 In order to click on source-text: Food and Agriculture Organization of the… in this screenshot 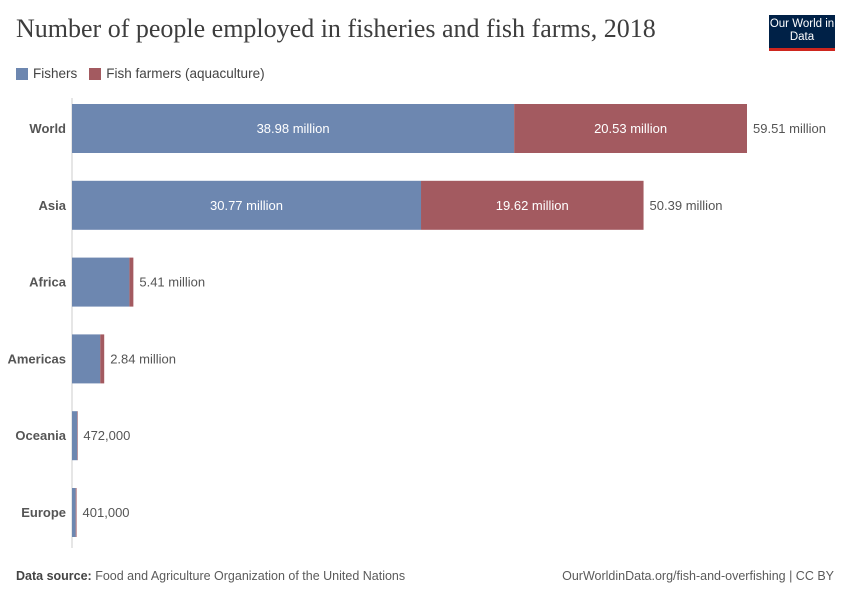, I will do `click(250, 576)`.